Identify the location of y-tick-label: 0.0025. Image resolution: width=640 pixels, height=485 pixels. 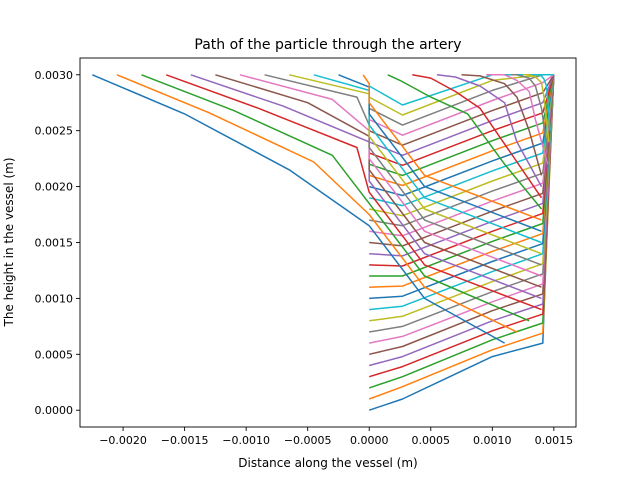
(54, 131).